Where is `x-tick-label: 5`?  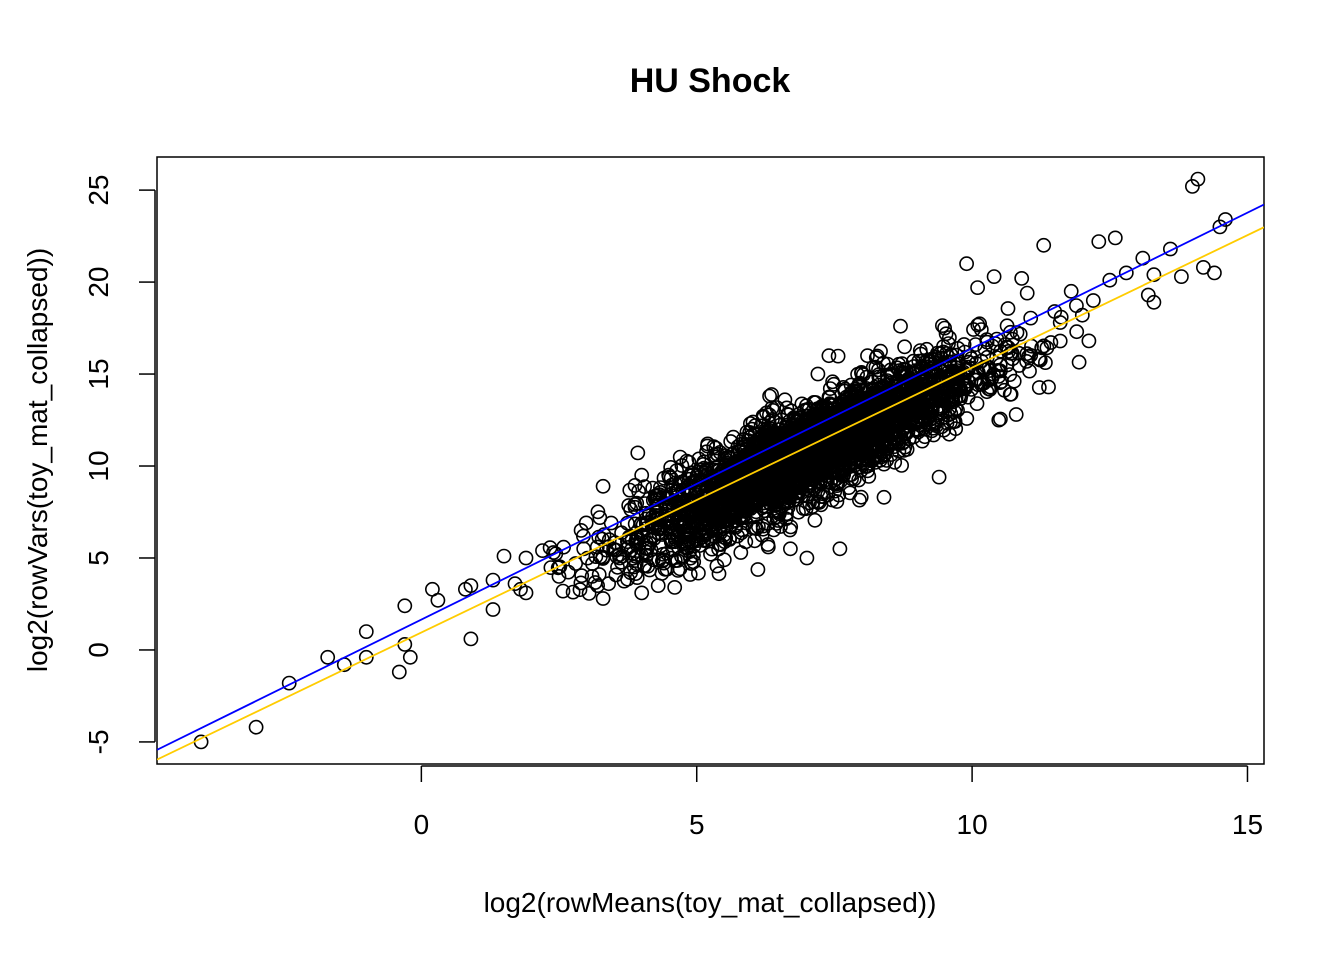 x-tick-label: 5 is located at coordinates (697, 824).